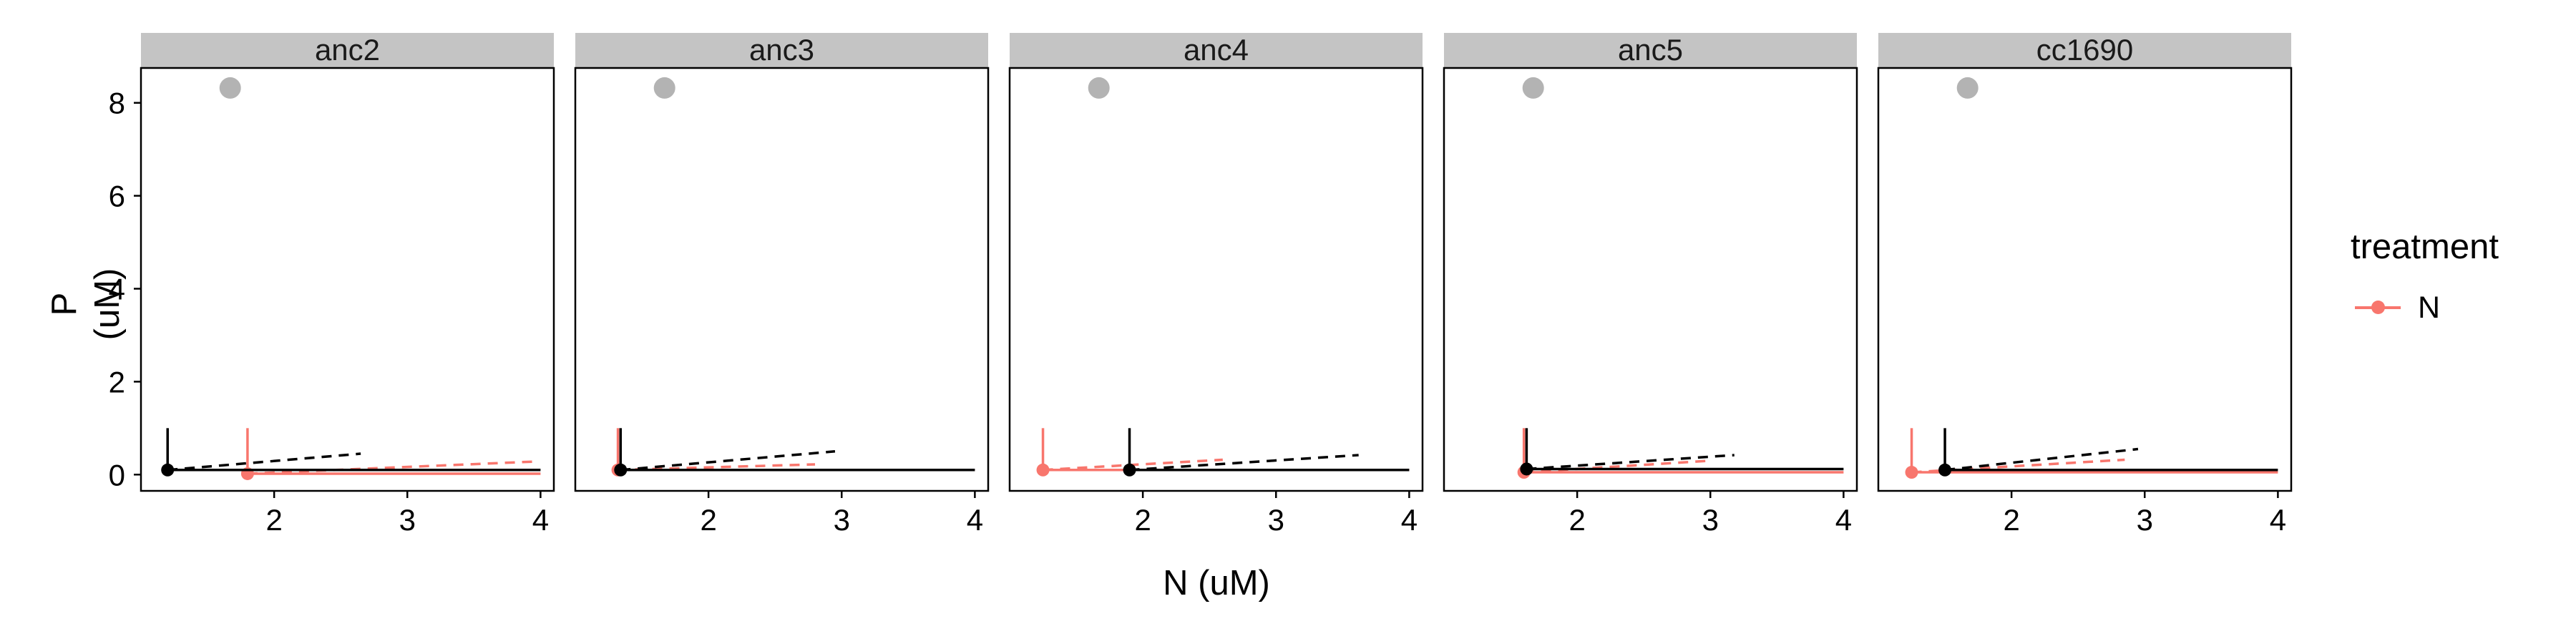  I want to click on legend-key-n, so click(2378, 307).